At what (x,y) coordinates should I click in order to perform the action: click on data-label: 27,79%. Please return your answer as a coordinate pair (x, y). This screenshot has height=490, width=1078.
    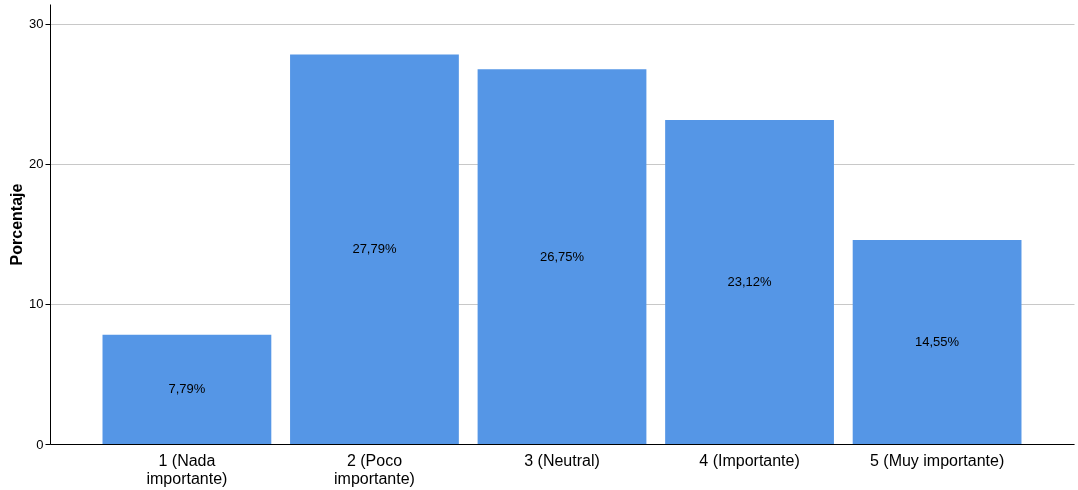
    Looking at the image, I should click on (374, 249).